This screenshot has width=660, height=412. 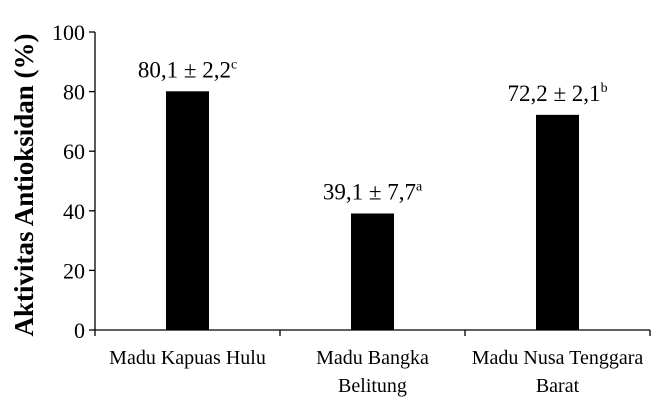 What do you see at coordinates (372, 386) in the screenshot?
I see `category-label: Belitung` at bounding box center [372, 386].